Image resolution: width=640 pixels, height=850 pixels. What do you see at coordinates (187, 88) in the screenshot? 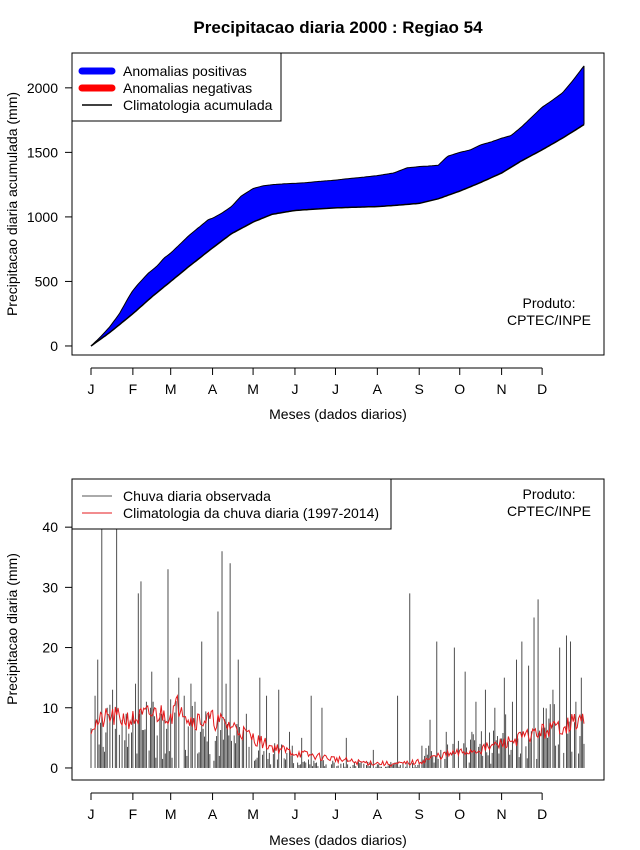
I see `legend-label-anomalias-negativas: Anomalias negativas` at bounding box center [187, 88].